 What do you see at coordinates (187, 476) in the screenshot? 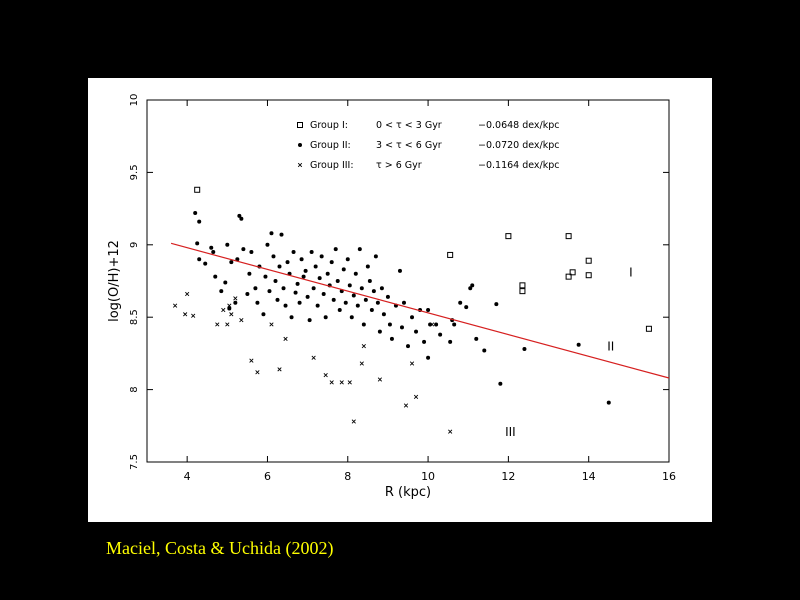
I see `x-tick-label: 4` at bounding box center [187, 476].